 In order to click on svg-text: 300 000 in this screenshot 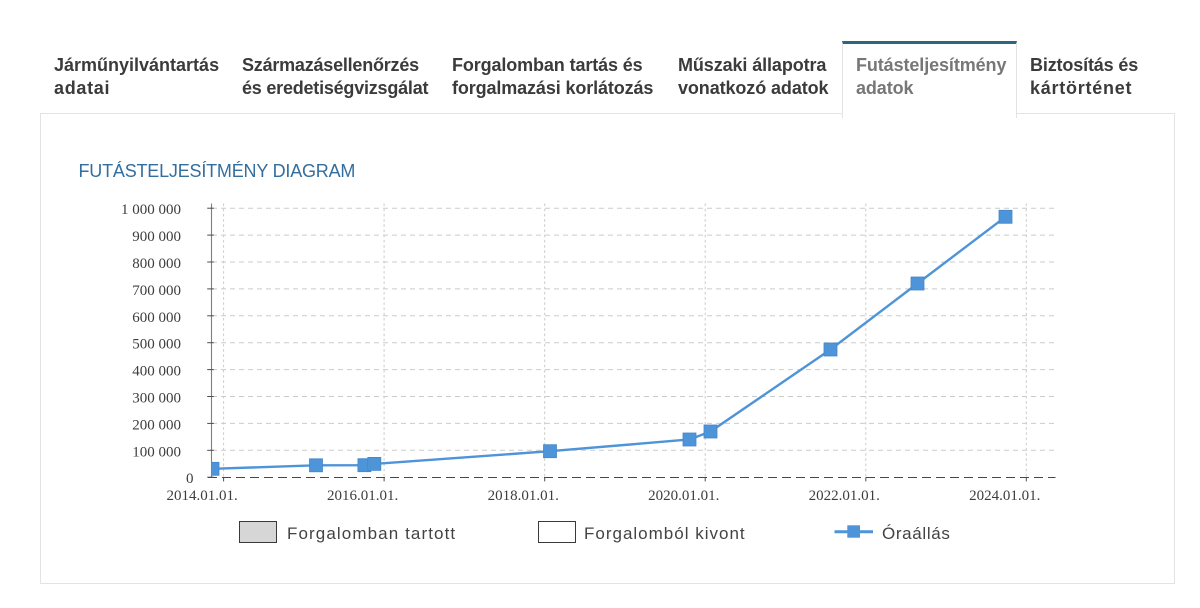, I will do `click(156, 399)`.